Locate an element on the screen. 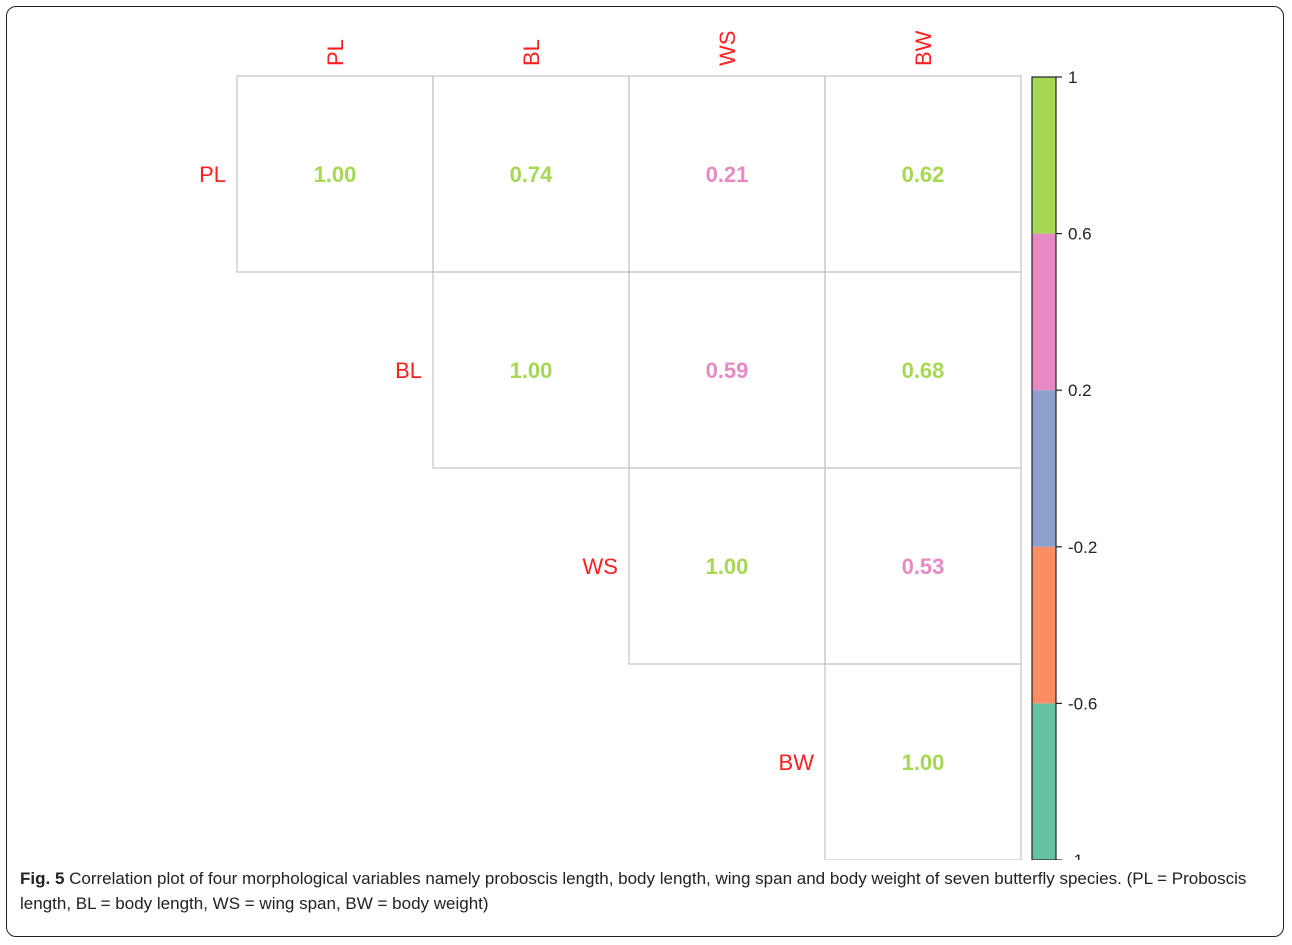 This screenshot has width=1292, height=945. colorbar-tick-label-5: 1 is located at coordinates (1072, 77).